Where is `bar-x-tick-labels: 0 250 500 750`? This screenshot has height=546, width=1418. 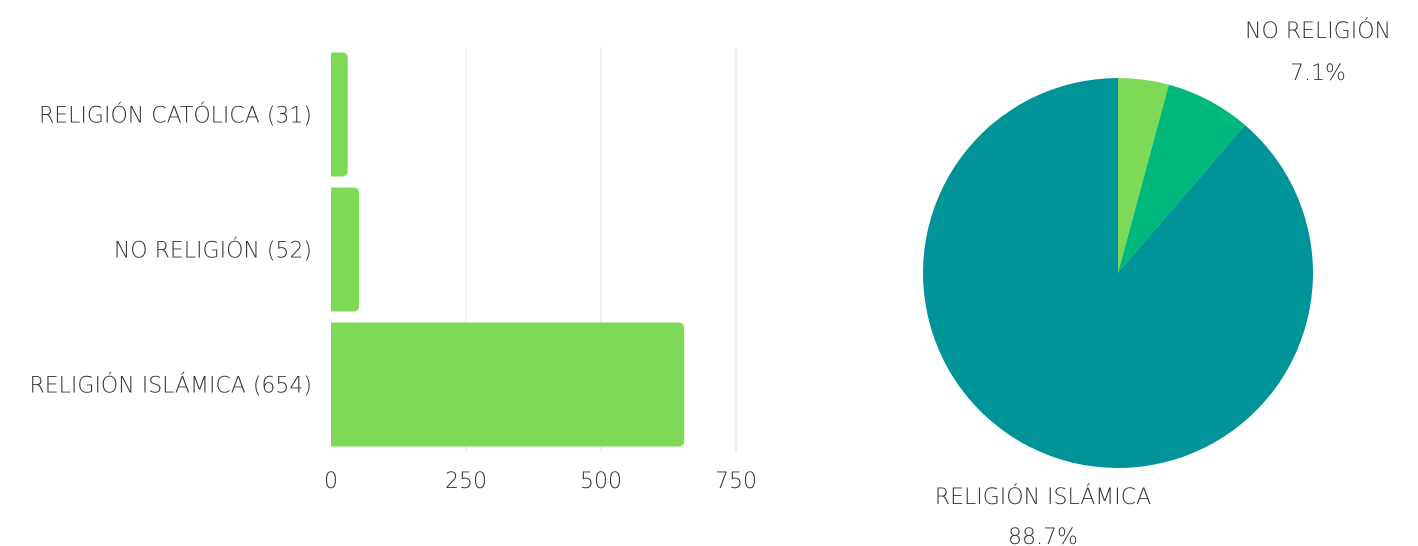
bar-x-tick-labels: 0 250 500 750 is located at coordinates (540, 481).